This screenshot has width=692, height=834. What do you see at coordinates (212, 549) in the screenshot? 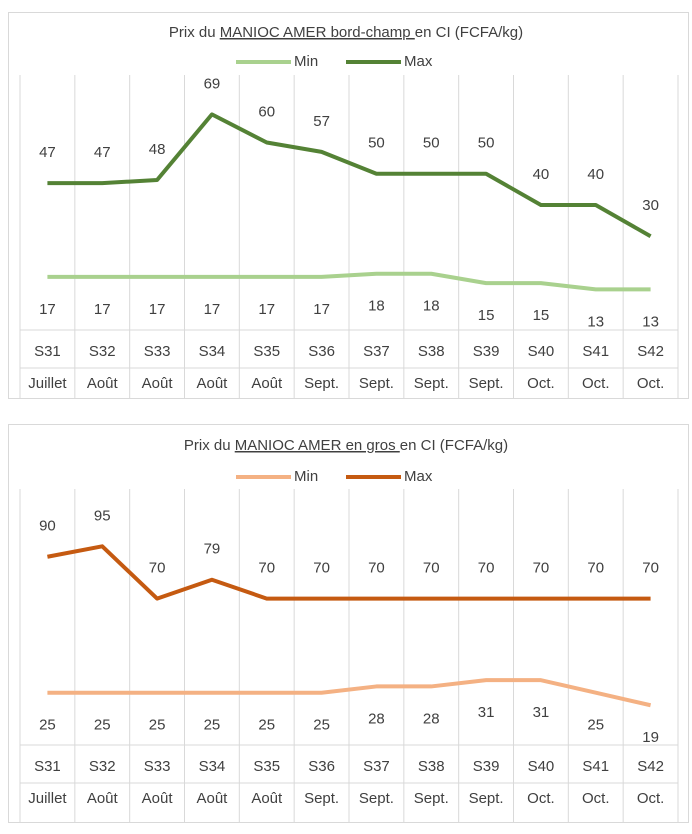
I see `data-label: 79` at bounding box center [212, 549].